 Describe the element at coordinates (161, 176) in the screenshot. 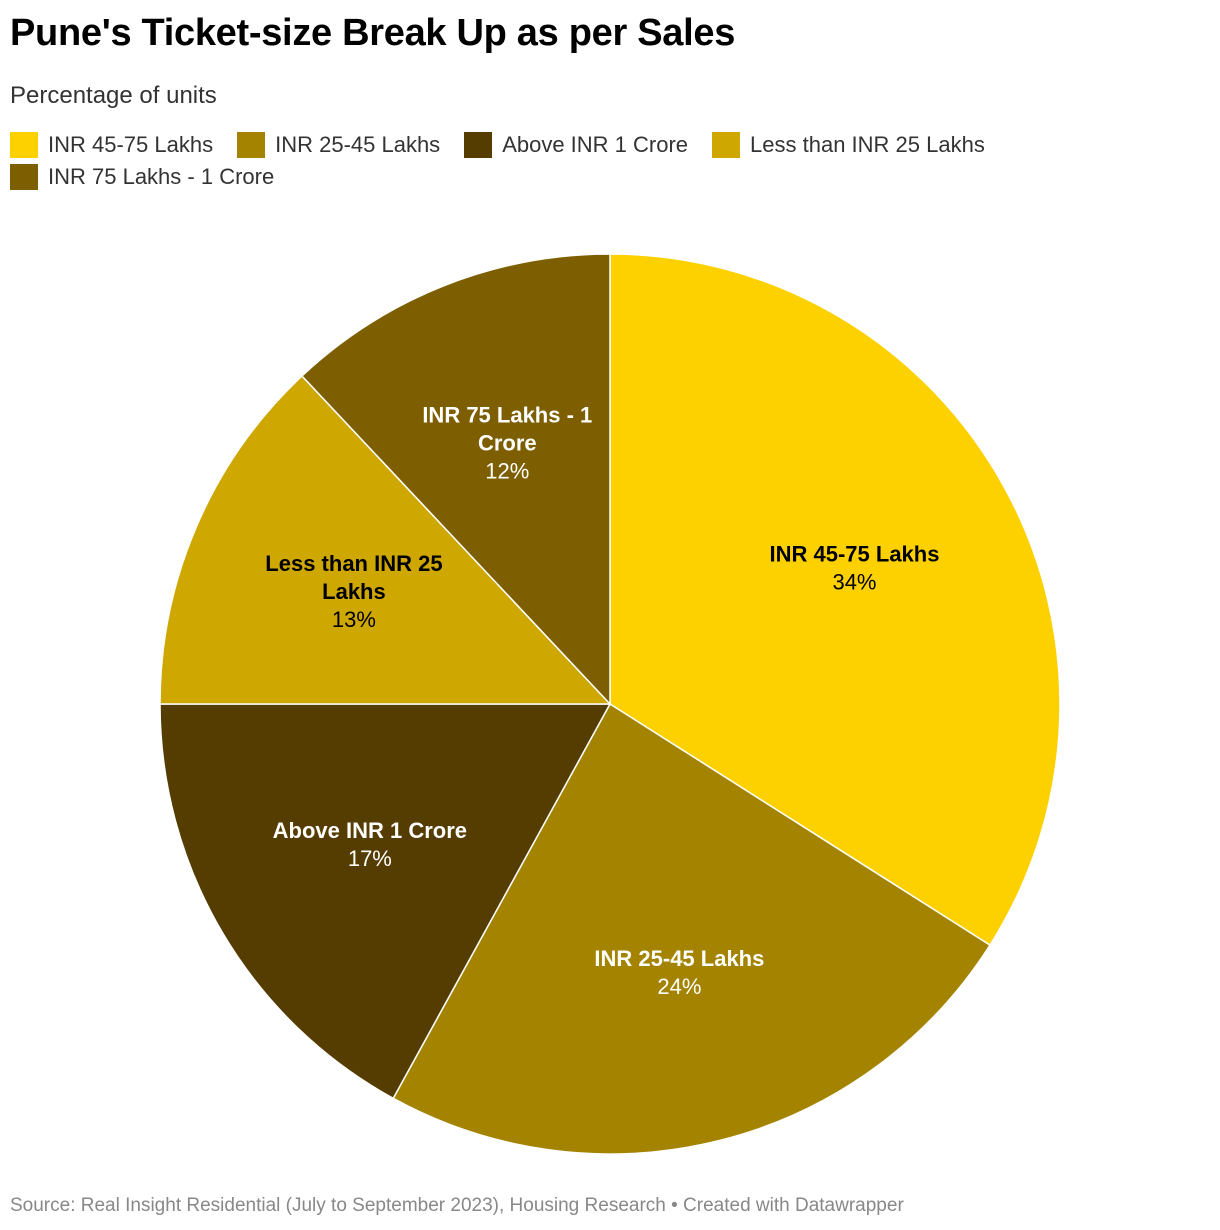

I see `legend-label: INR 75 Lakhs - 1 Crore` at that location.